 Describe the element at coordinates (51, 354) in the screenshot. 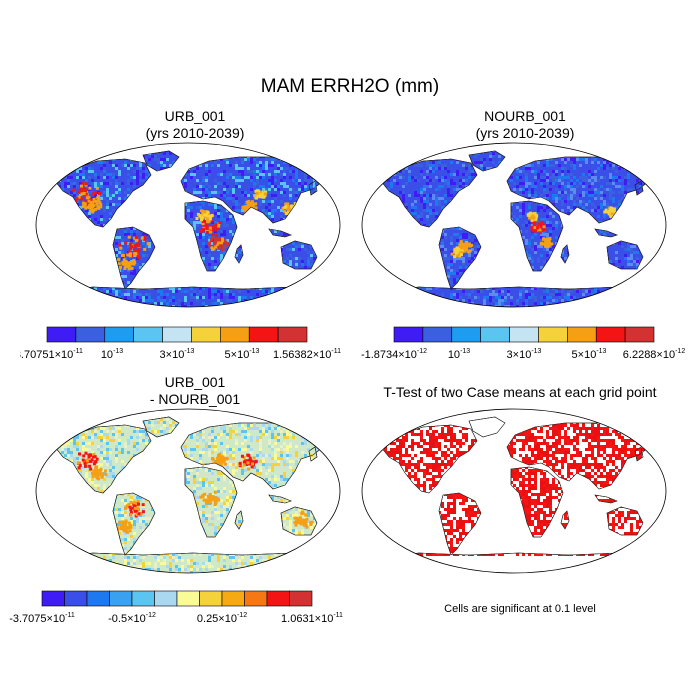

I see `colorbar-label: -3.70751×10⁻¹¹` at that location.